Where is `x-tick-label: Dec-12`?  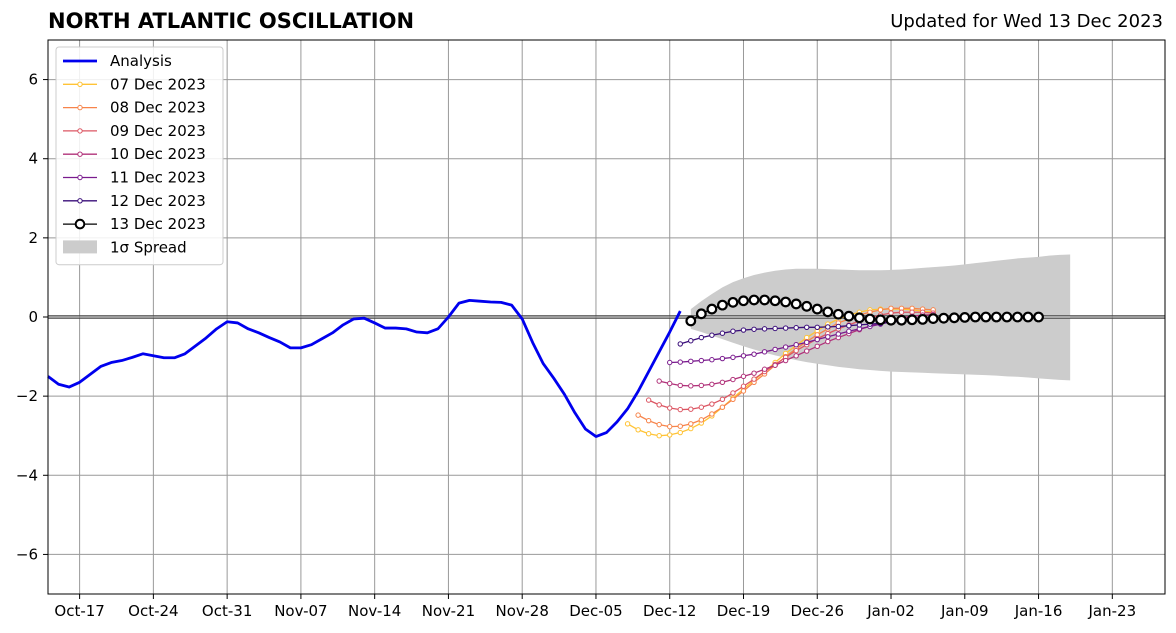 x-tick-label: Dec-12 is located at coordinates (670, 611).